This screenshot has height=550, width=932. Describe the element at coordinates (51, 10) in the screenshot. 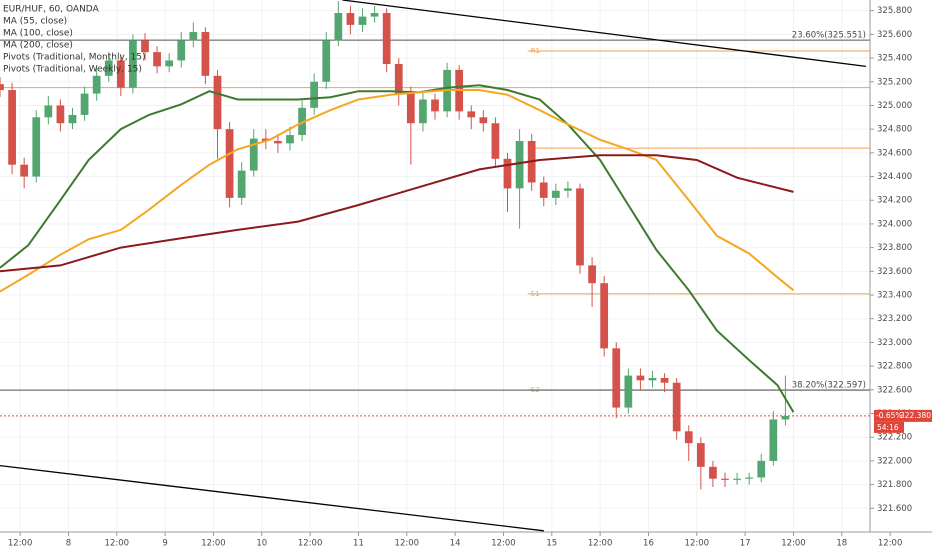

I see `legend-symbol: EUR/HUF, 60, OANDA` at that location.